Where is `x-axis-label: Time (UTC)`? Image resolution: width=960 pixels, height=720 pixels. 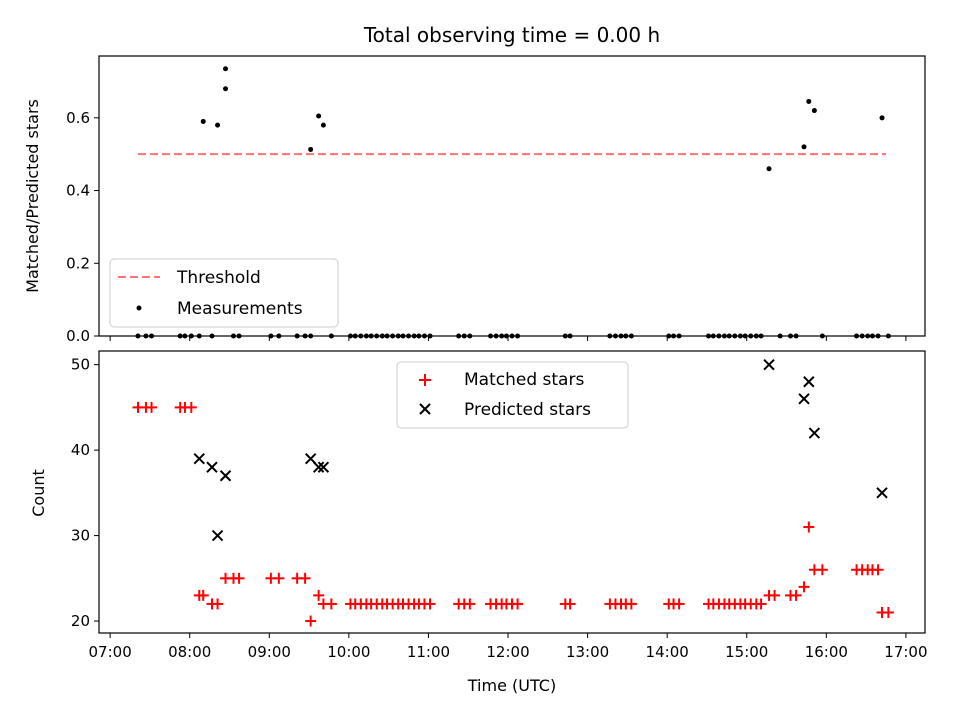 x-axis-label: Time (UTC) is located at coordinates (511, 685).